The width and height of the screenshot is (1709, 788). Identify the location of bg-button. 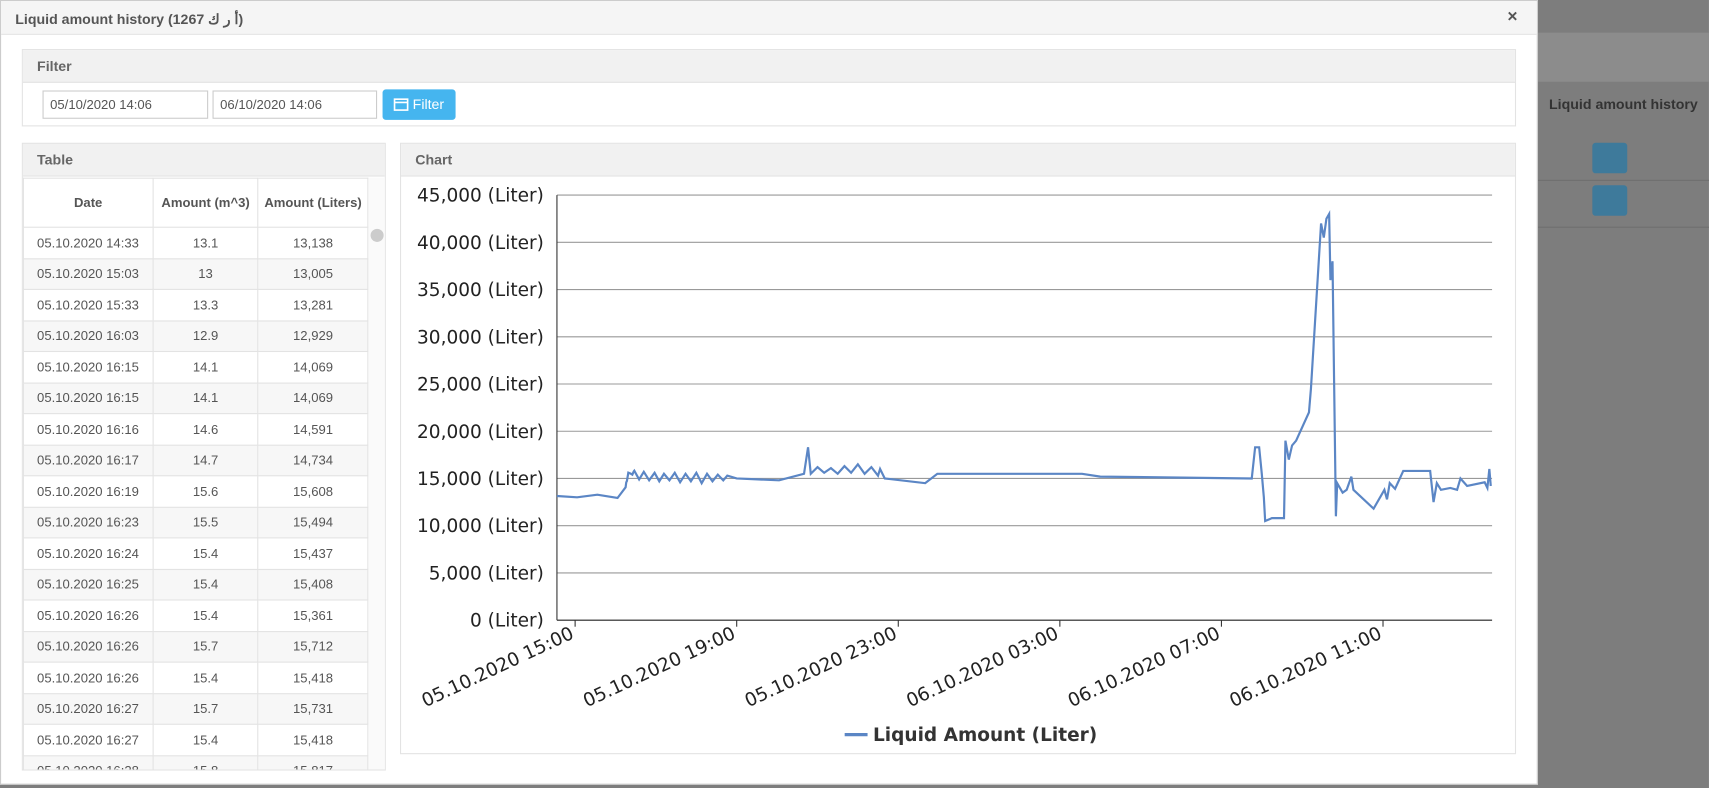
(1610, 158).